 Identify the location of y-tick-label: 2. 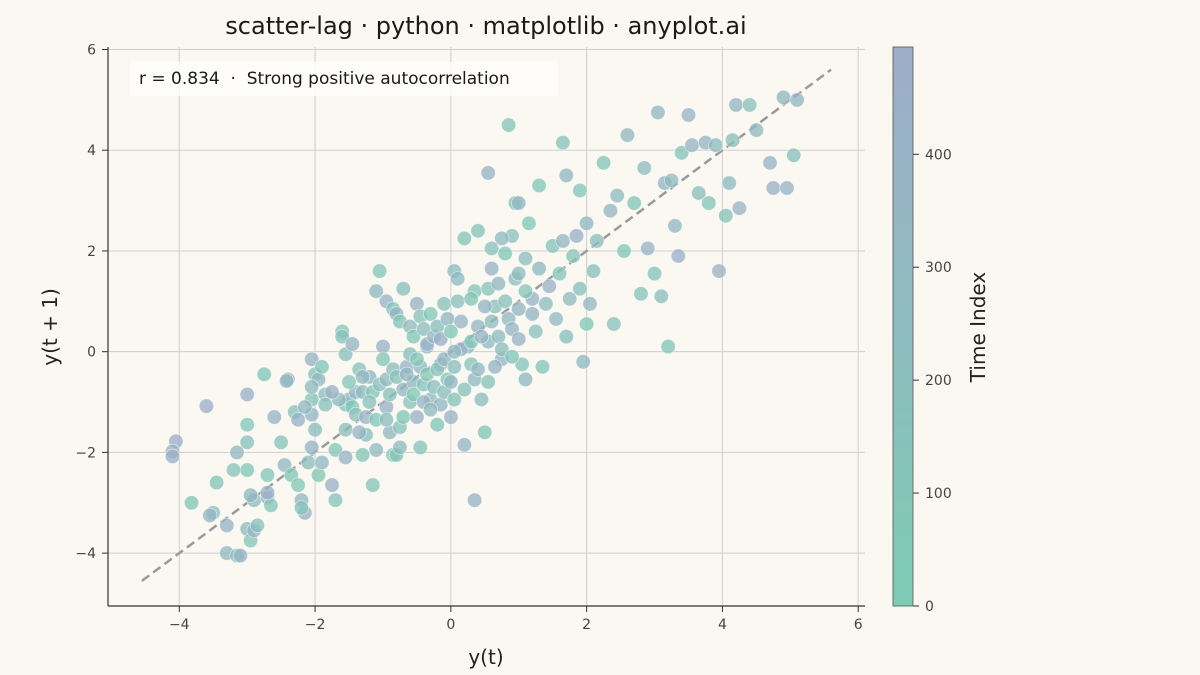
(91, 252).